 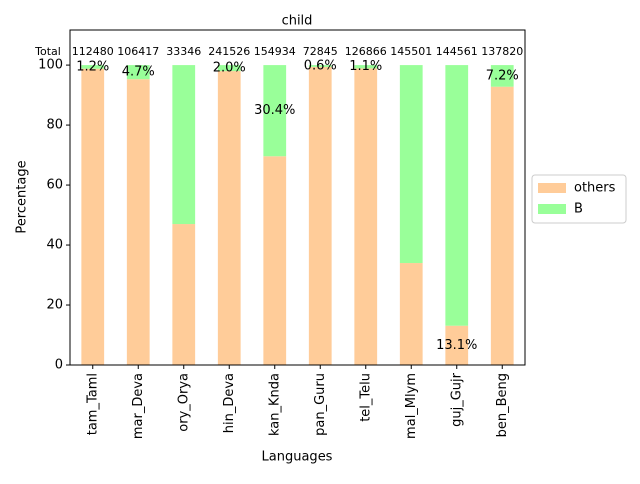 I want to click on data-label: 2.0%, so click(x=229, y=68).